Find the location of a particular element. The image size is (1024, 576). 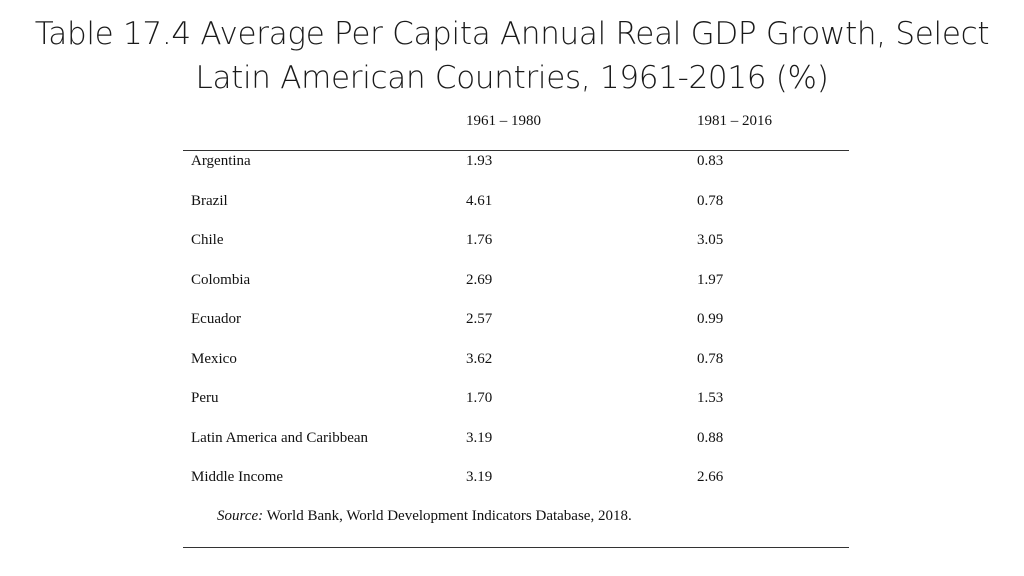

value-1981-2016: 3.05 is located at coordinates (710, 240).